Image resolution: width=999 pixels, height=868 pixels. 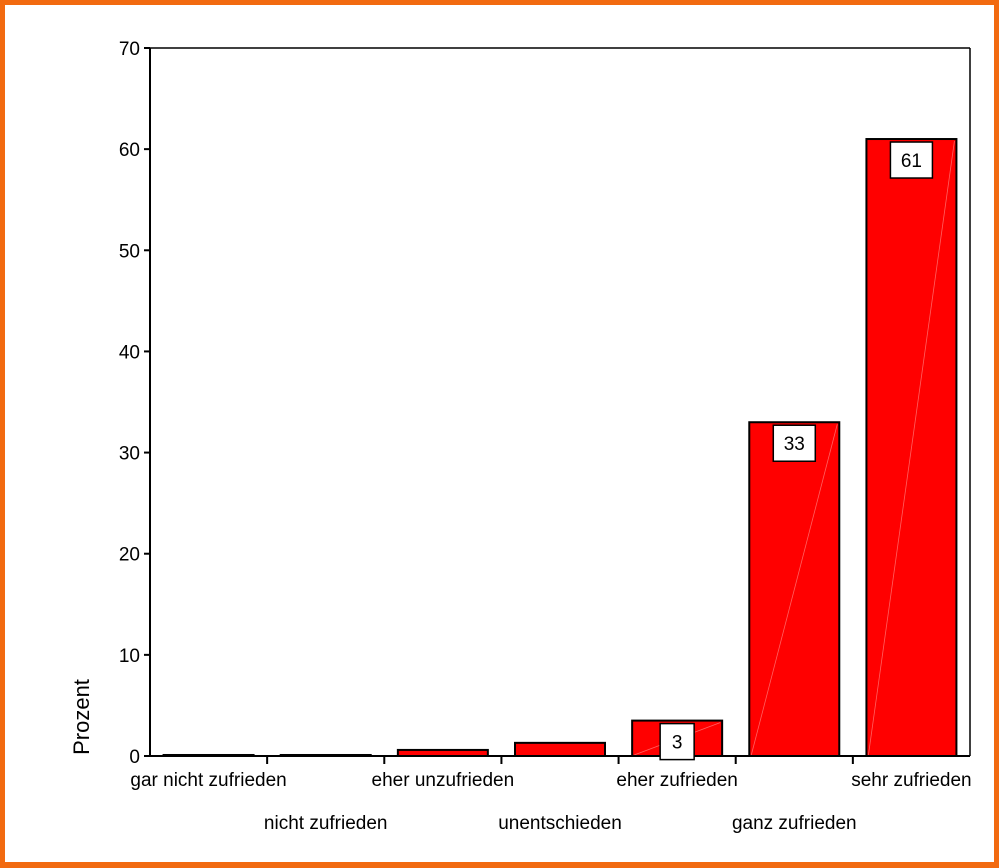 What do you see at coordinates (134, 757) in the screenshot?
I see `y-tick-label-0: 0` at bounding box center [134, 757].